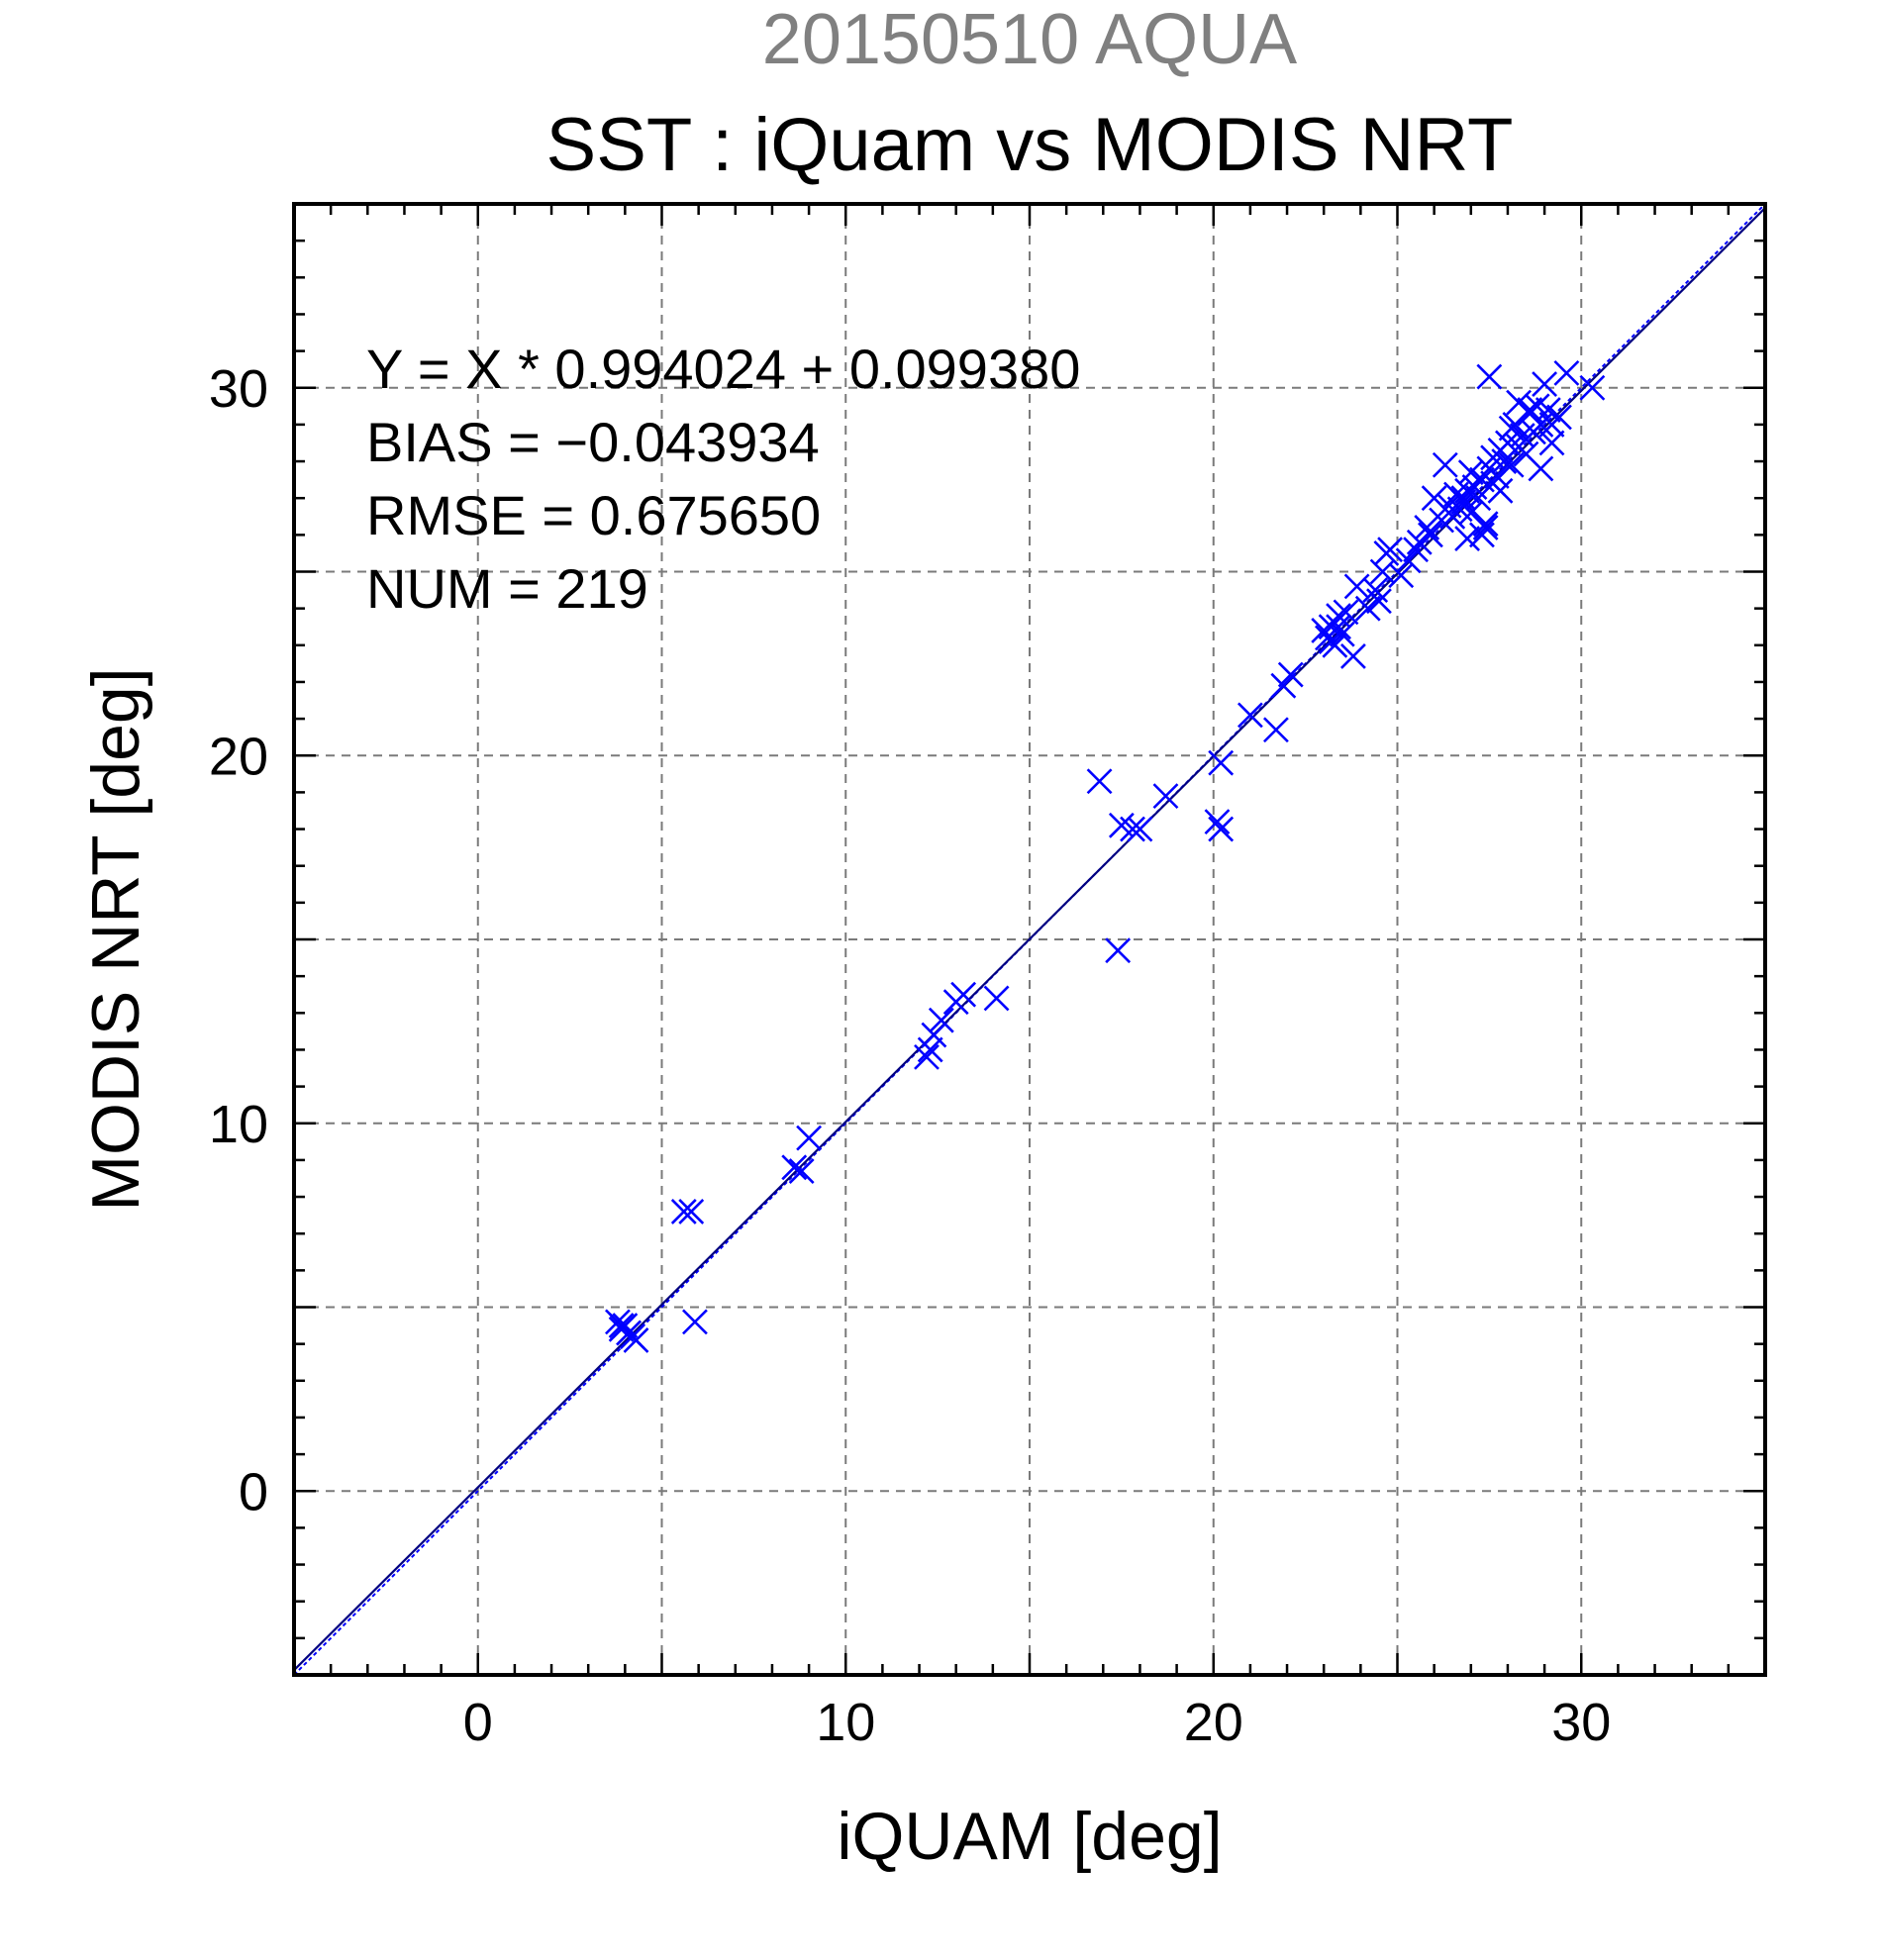 The image size is (1881, 1960). What do you see at coordinates (593, 515) in the screenshot?
I see `rmse-label: RMSE = 0.675650` at bounding box center [593, 515].